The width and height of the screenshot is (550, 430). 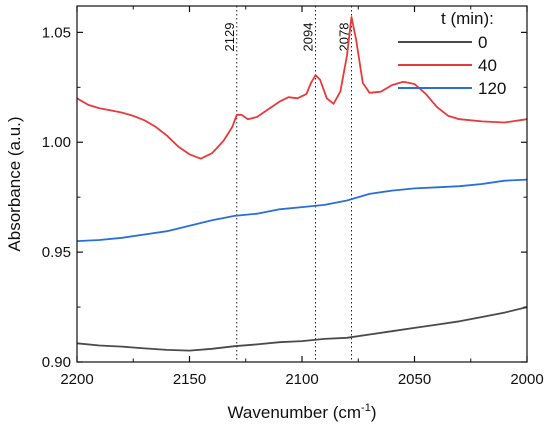 What do you see at coordinates (487, 65) in the screenshot?
I see `legend-label-40: 40` at bounding box center [487, 65].